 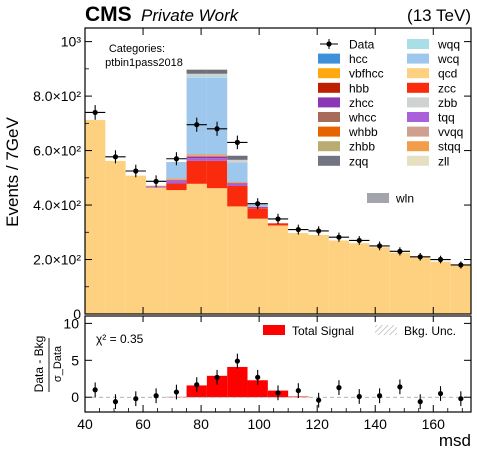 What do you see at coordinates (323, 331) in the screenshot?
I see `total-signal-label: Total Signal` at bounding box center [323, 331].